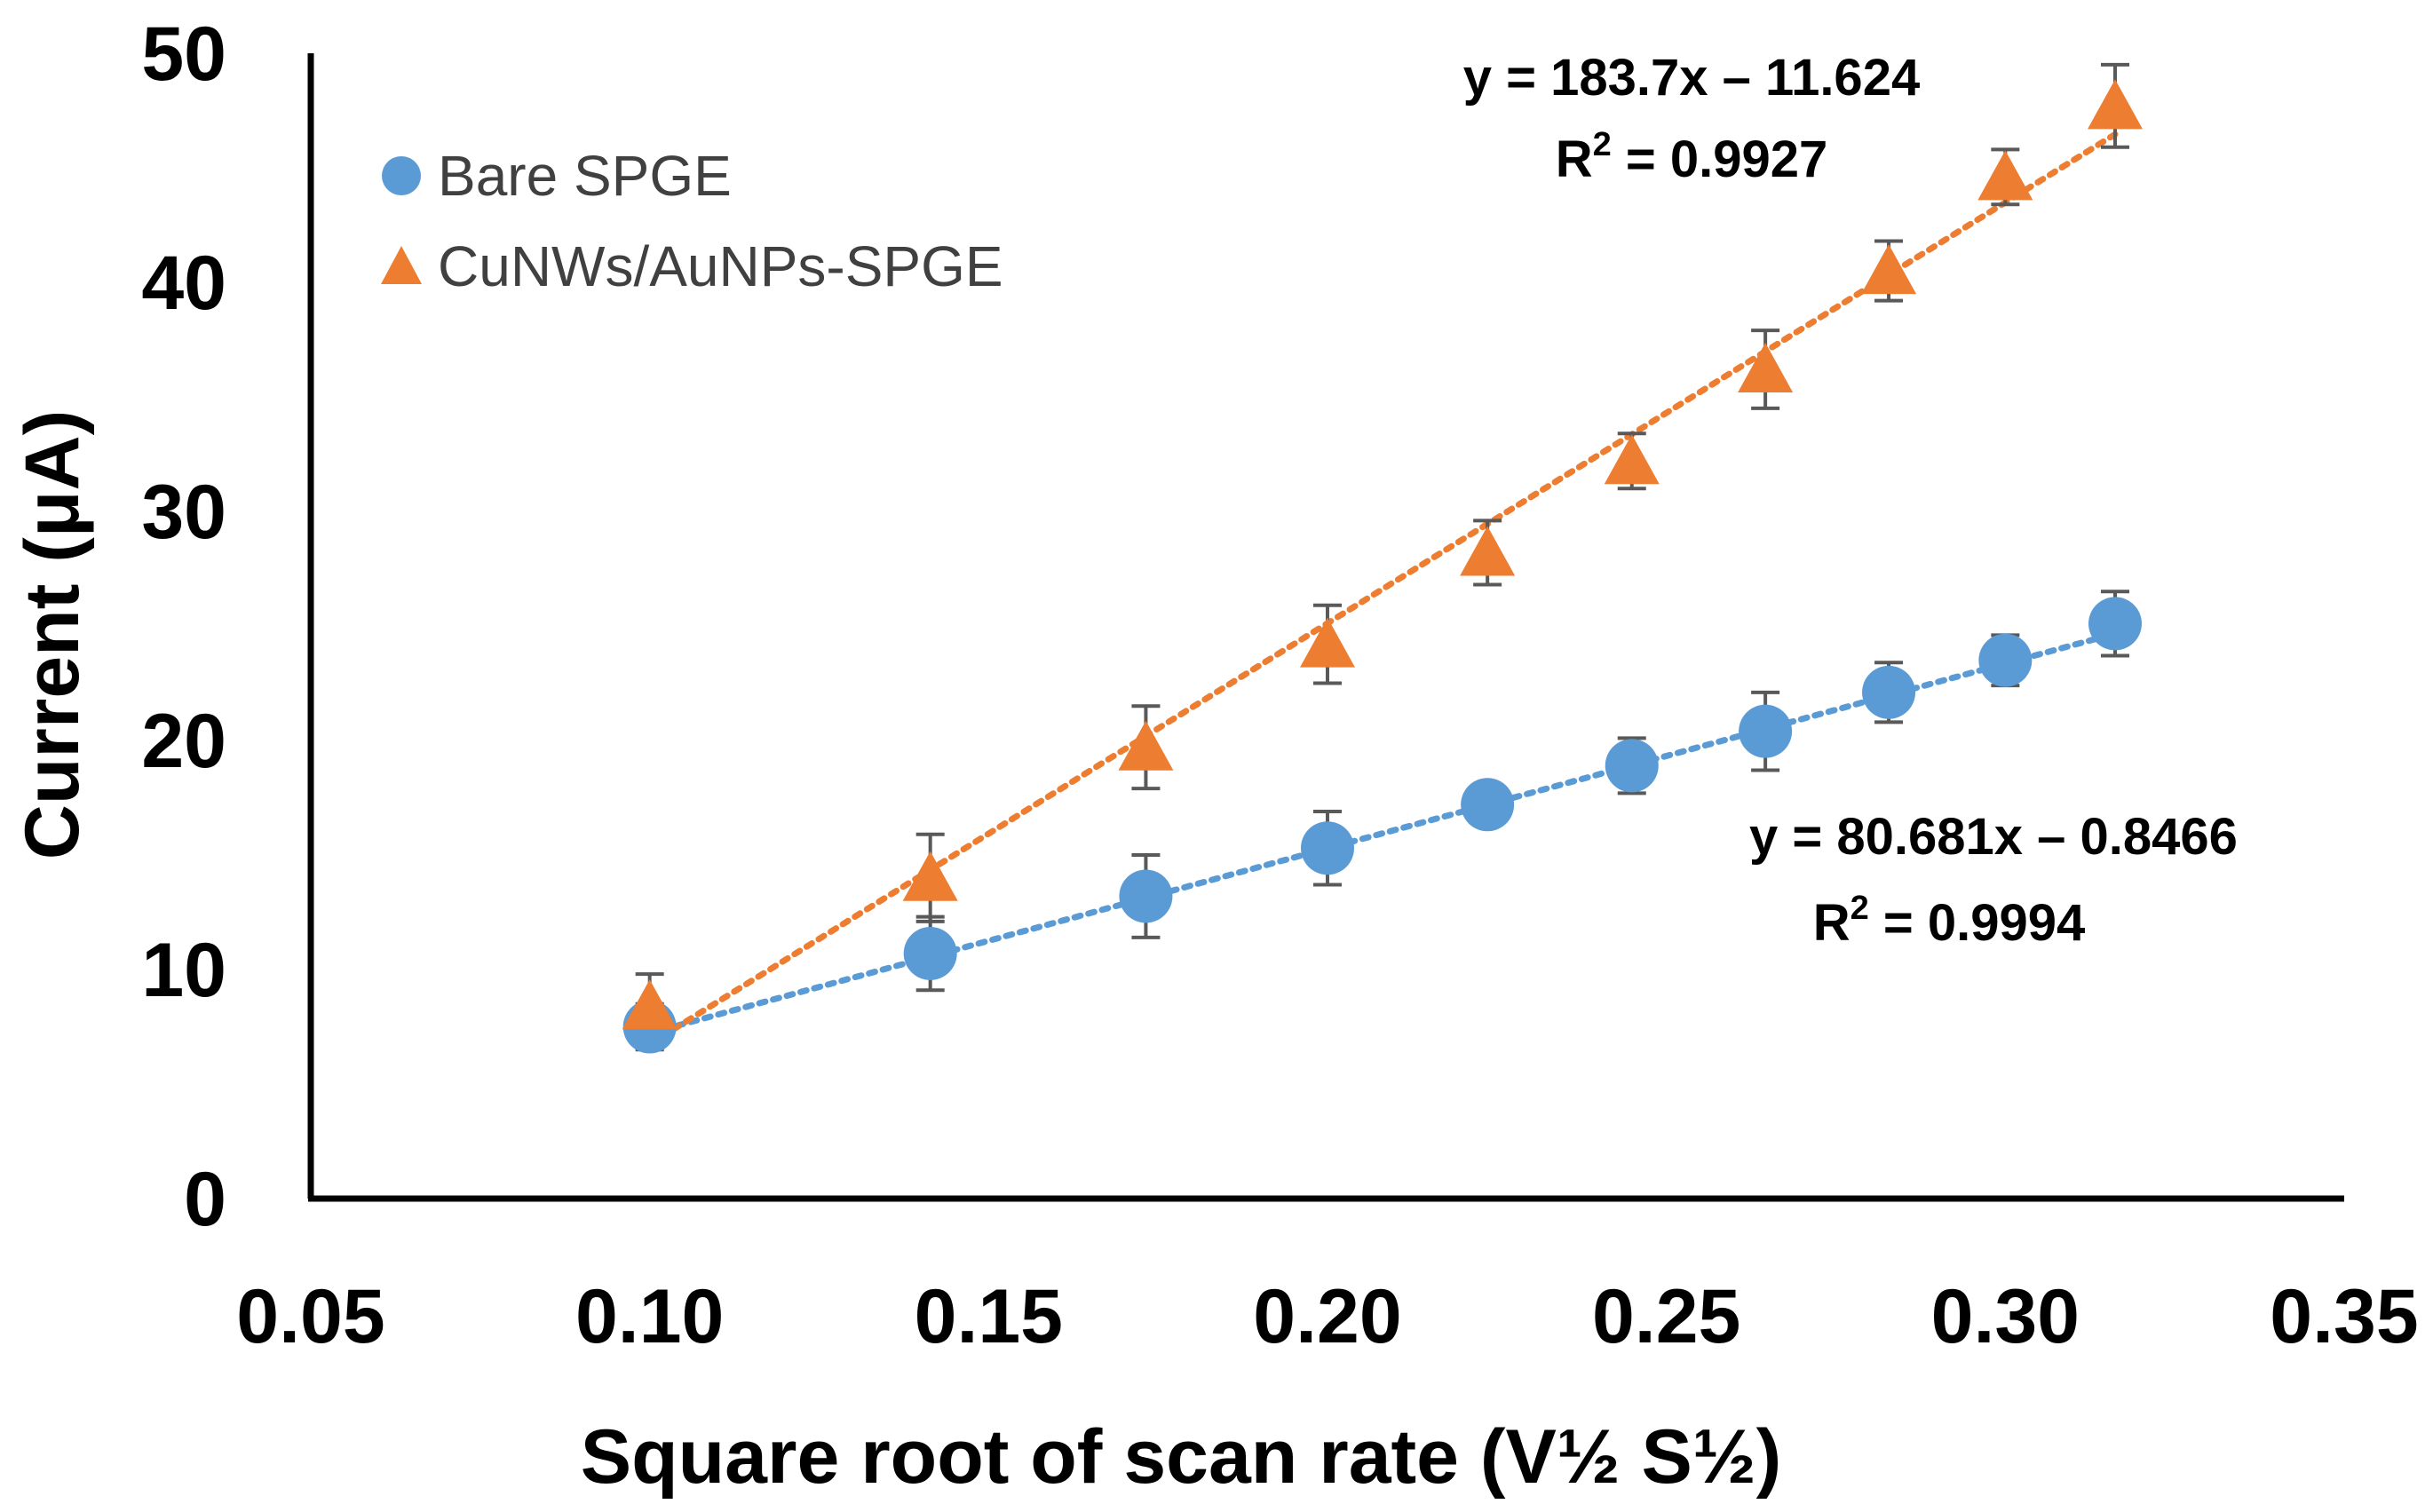 The height and width of the screenshot is (1512, 2433). Describe the element at coordinates (585, 176) in the screenshot. I see `legend-label-bare-spge: Bare SPGE` at that location.